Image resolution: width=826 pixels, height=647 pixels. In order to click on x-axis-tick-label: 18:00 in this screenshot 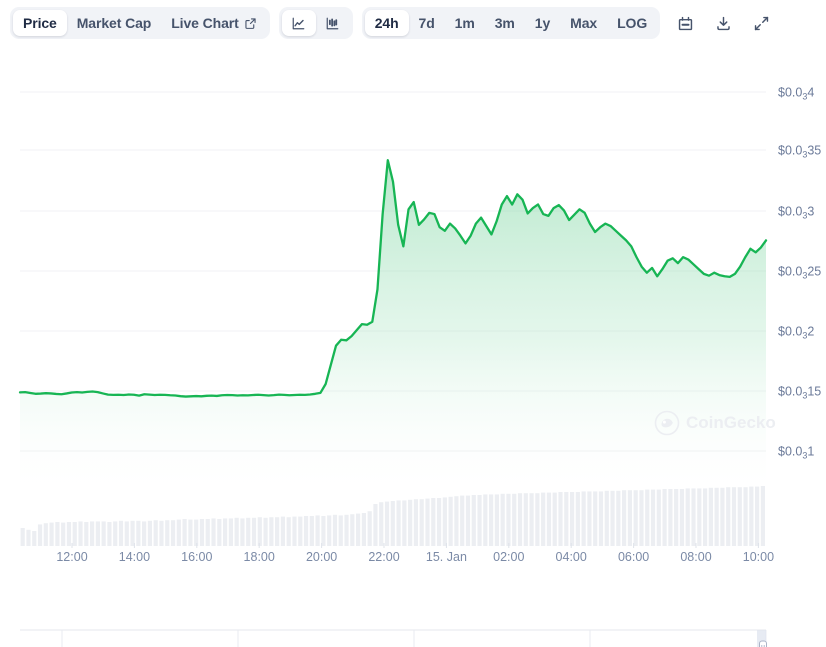, I will do `click(259, 557)`.